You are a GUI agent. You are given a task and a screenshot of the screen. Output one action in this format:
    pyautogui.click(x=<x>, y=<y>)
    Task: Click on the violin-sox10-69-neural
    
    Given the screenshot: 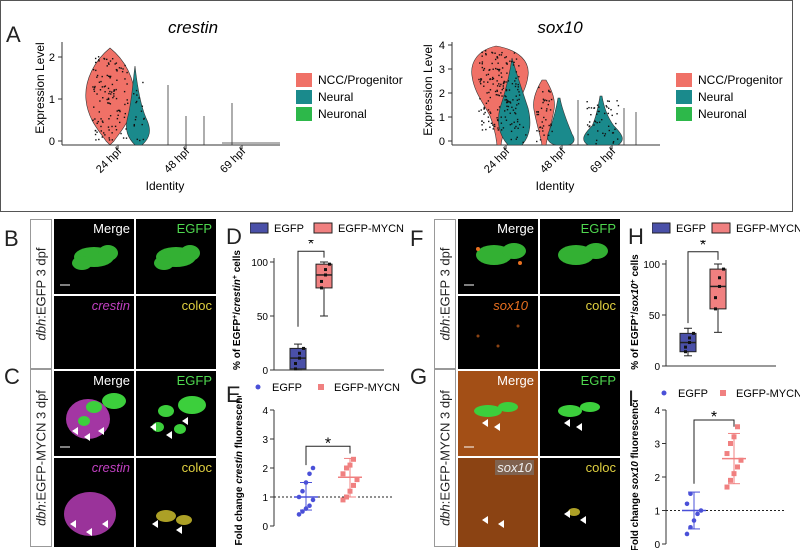 What is the action you would take?
    pyautogui.click(x=603, y=120)
    